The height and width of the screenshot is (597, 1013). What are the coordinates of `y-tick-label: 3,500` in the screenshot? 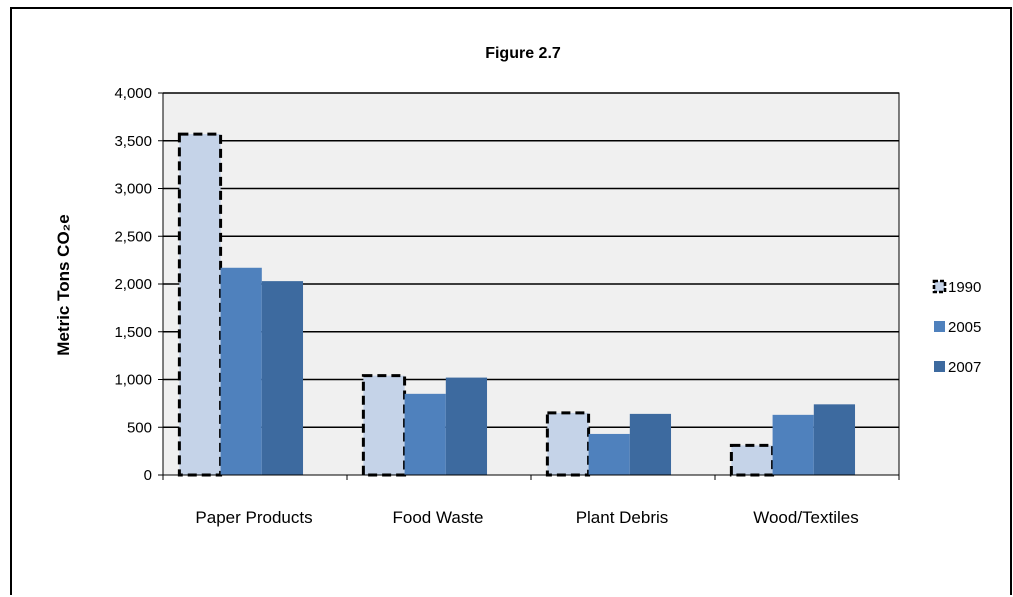 It's located at (133, 141).